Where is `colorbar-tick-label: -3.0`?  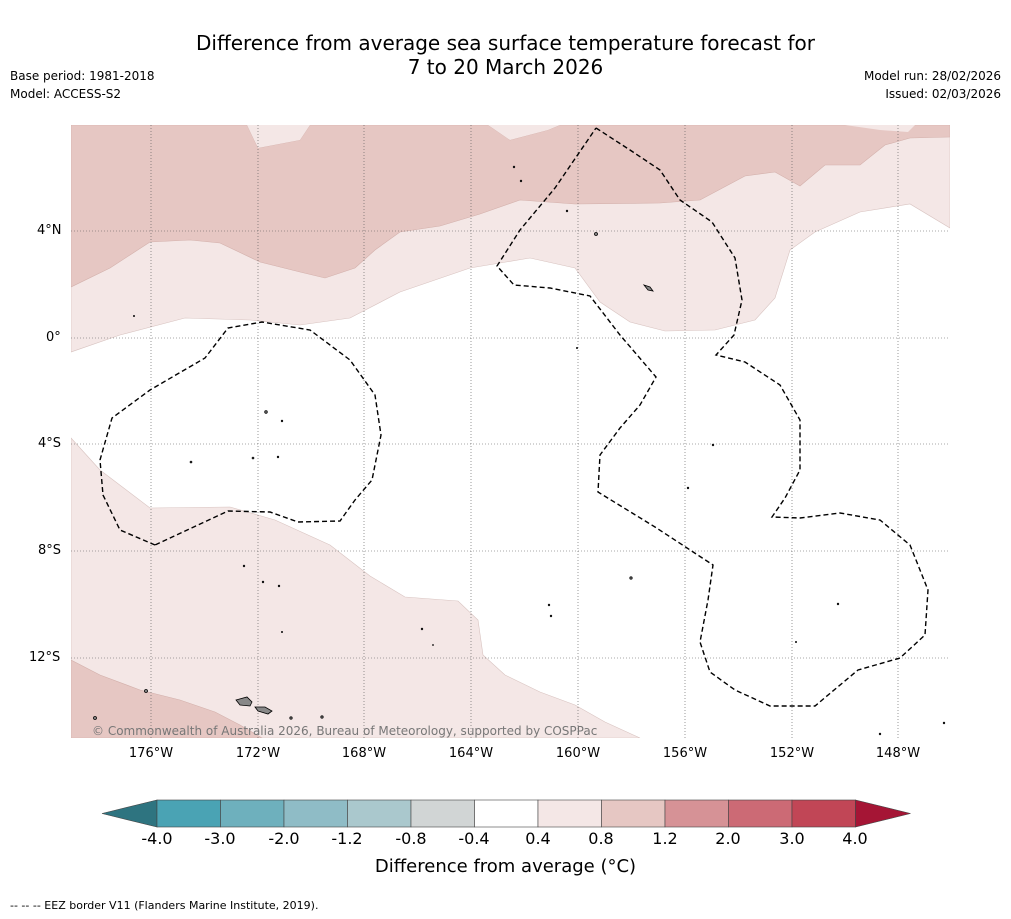
colorbar-tick-label: -3.0 is located at coordinates (220, 838).